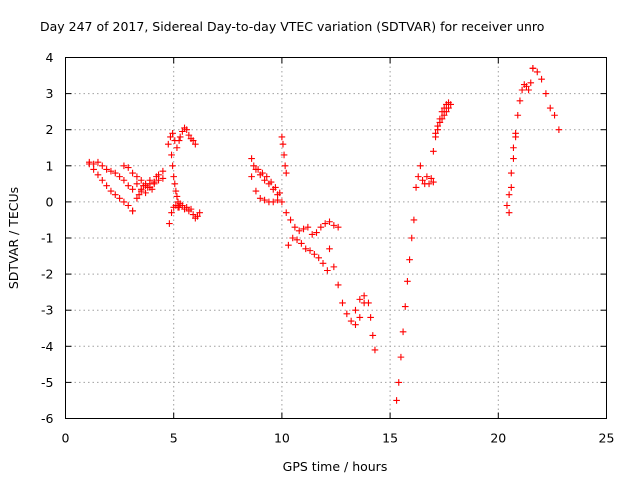  I want to click on series-arc-02c, so click(187, 136).